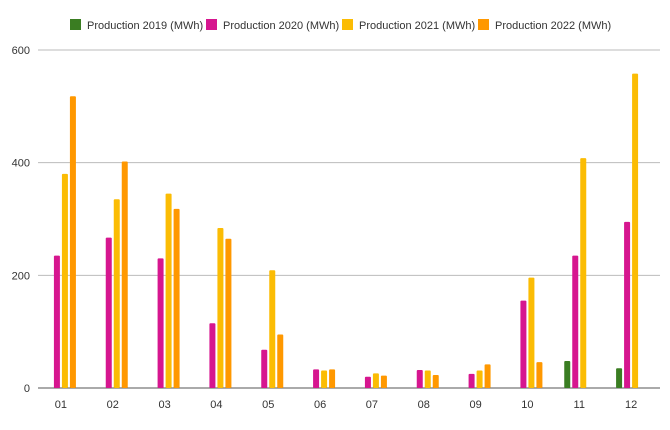  I want to click on y-tick-label: 600, so click(21, 51).